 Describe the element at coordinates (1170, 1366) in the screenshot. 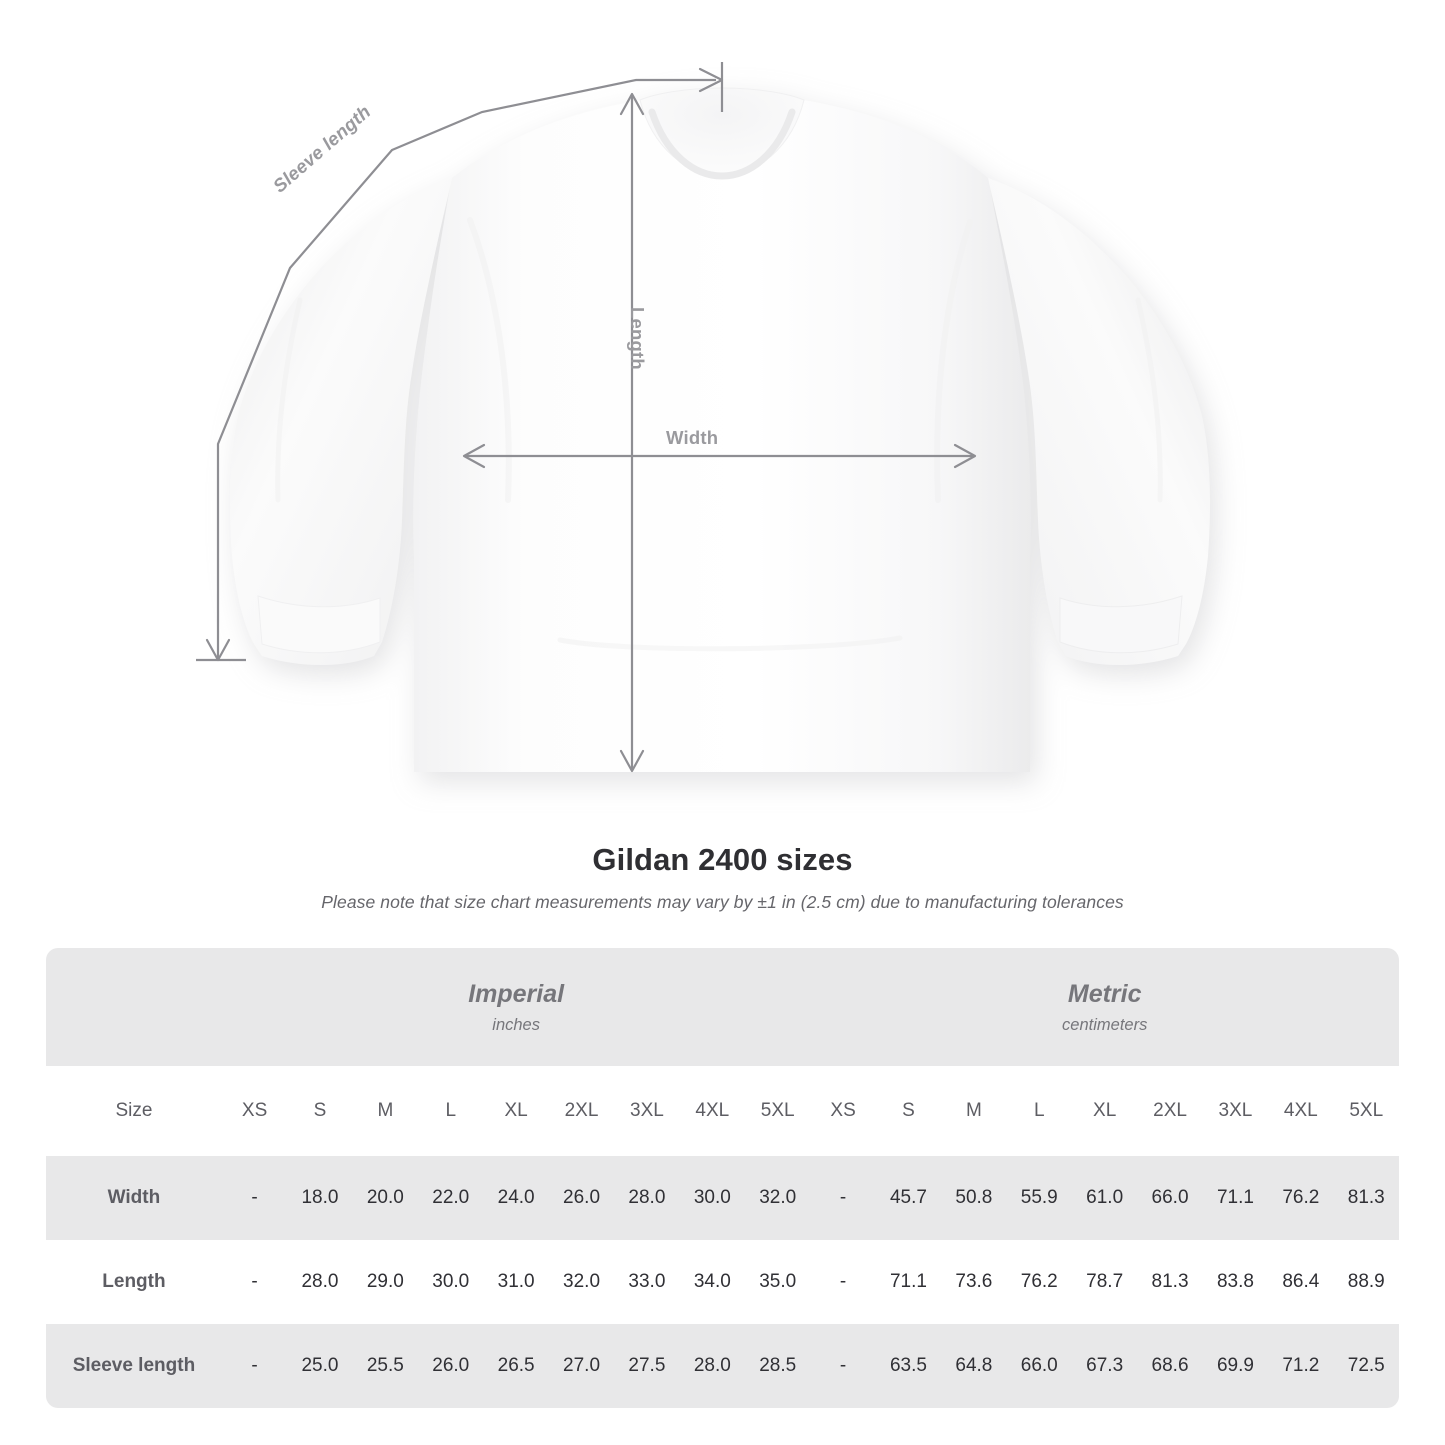

I see `measurement-cell: 68.6` at that location.